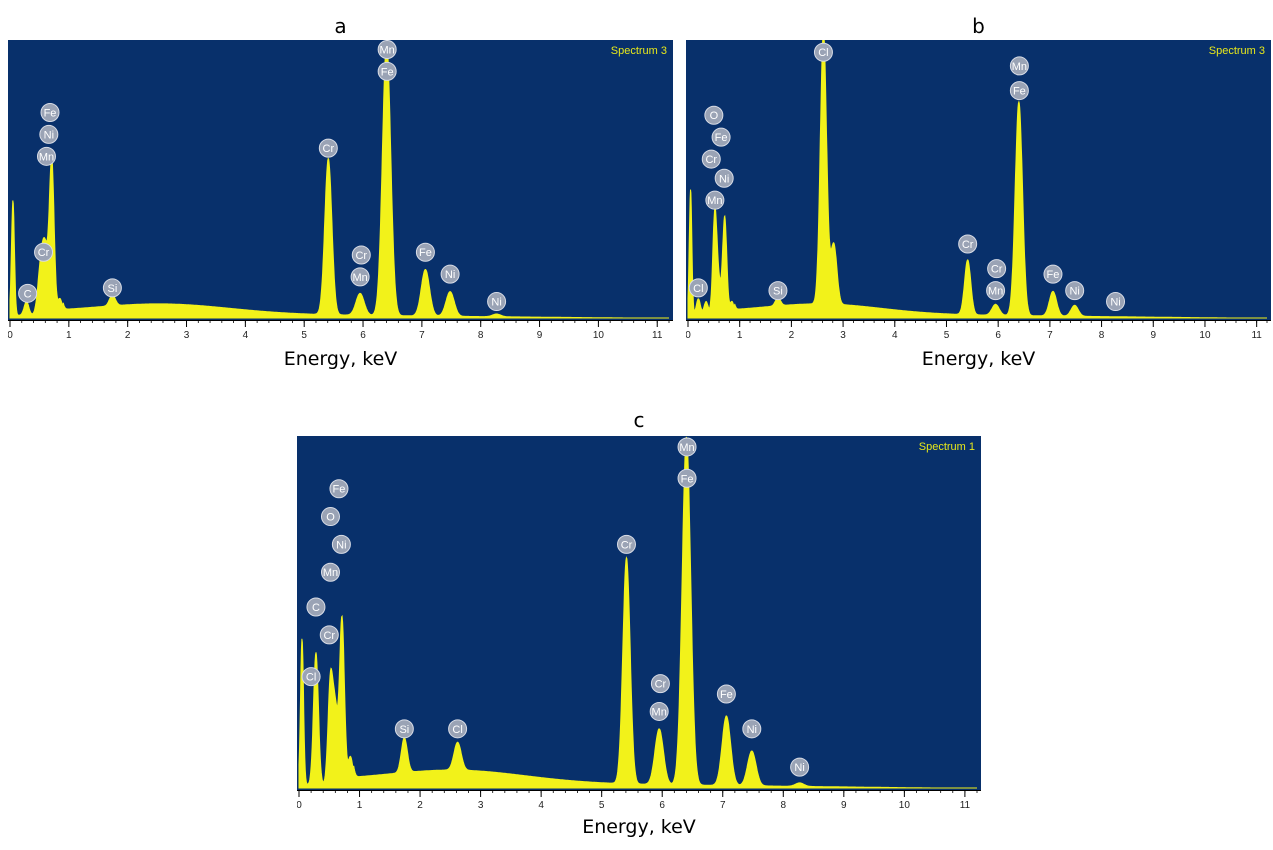  What do you see at coordinates (602, 805) in the screenshot?
I see `x-tick-label: 5` at bounding box center [602, 805].